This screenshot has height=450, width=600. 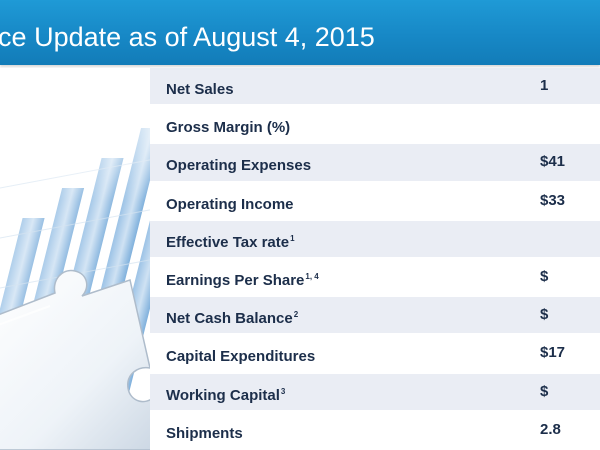 What do you see at coordinates (553, 200) in the screenshot?
I see `row-value: $33` at bounding box center [553, 200].